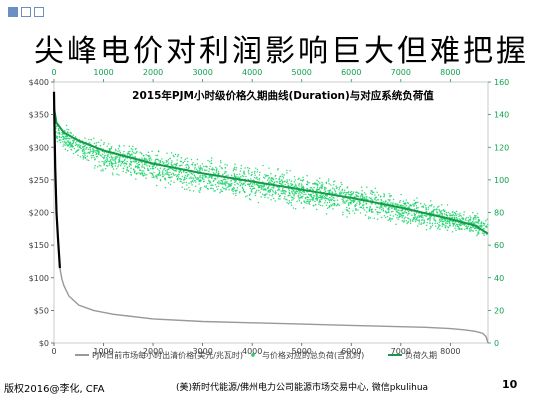 This screenshot has width=539, height=404. What do you see at coordinates (499, 245) in the screenshot?
I see `right-y-tick-label: 60` at bounding box center [499, 245].